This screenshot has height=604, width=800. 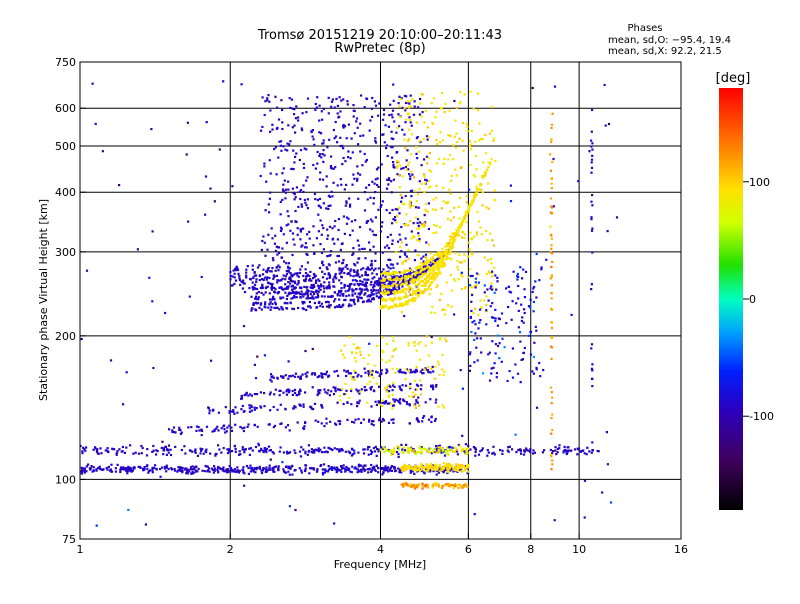 What do you see at coordinates (230, 549) in the screenshot?
I see `x-tick-label: 2` at bounding box center [230, 549].